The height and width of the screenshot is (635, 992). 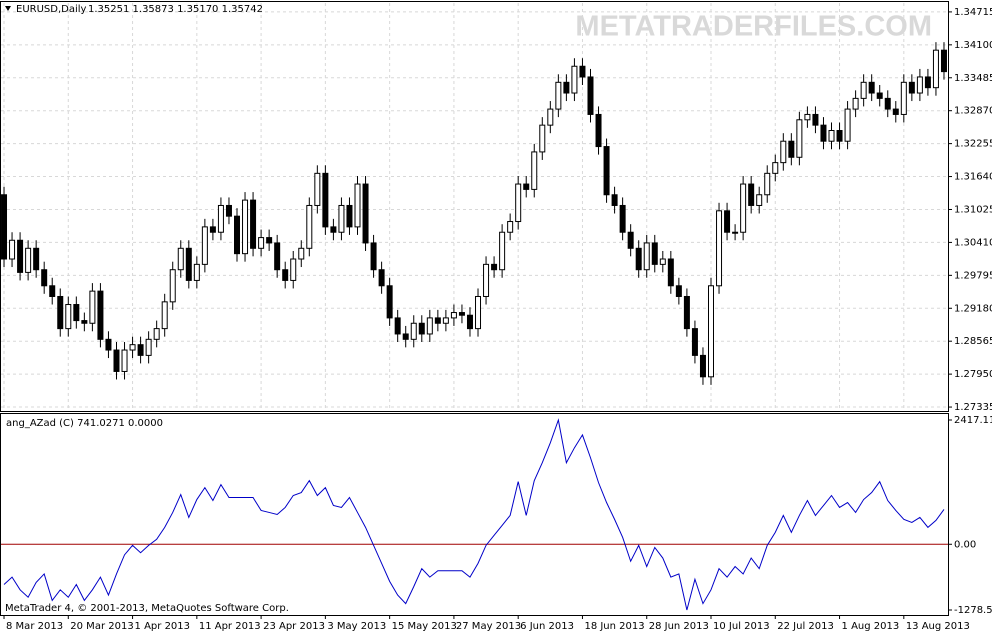 I want to click on x-tick-label: 28 Jun 2013, so click(x=679, y=626).